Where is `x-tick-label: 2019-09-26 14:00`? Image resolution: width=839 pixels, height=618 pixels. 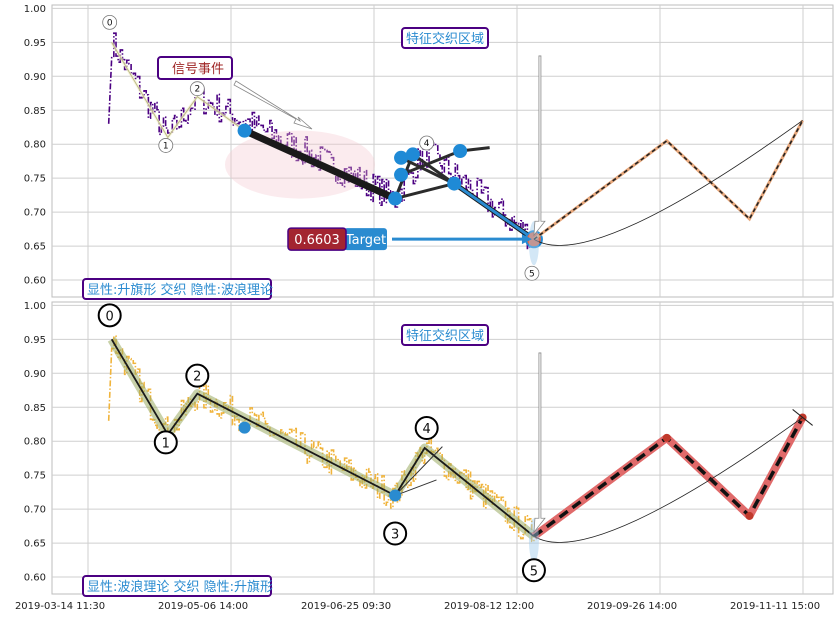 x-tick-label: 2019-09-26 14:00 is located at coordinates (632, 606).